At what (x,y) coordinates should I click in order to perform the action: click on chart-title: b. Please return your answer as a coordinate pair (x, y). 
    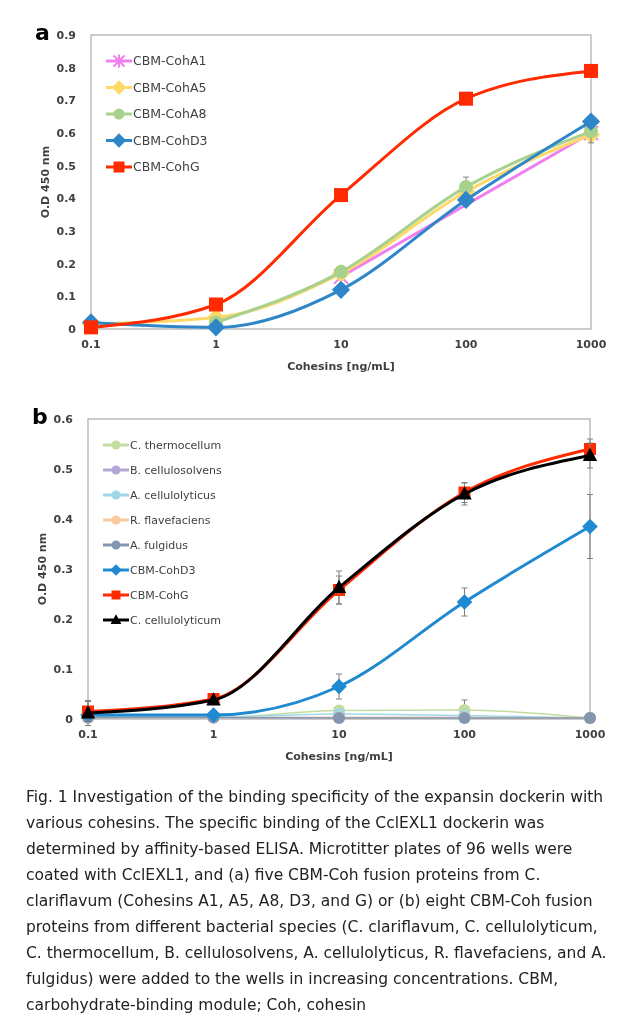
    Looking at the image, I should click on (40, 416).